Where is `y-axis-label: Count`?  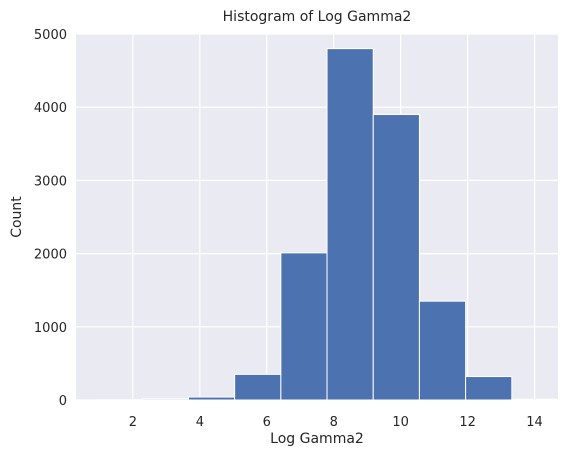
y-axis-label: Count is located at coordinates (17, 217).